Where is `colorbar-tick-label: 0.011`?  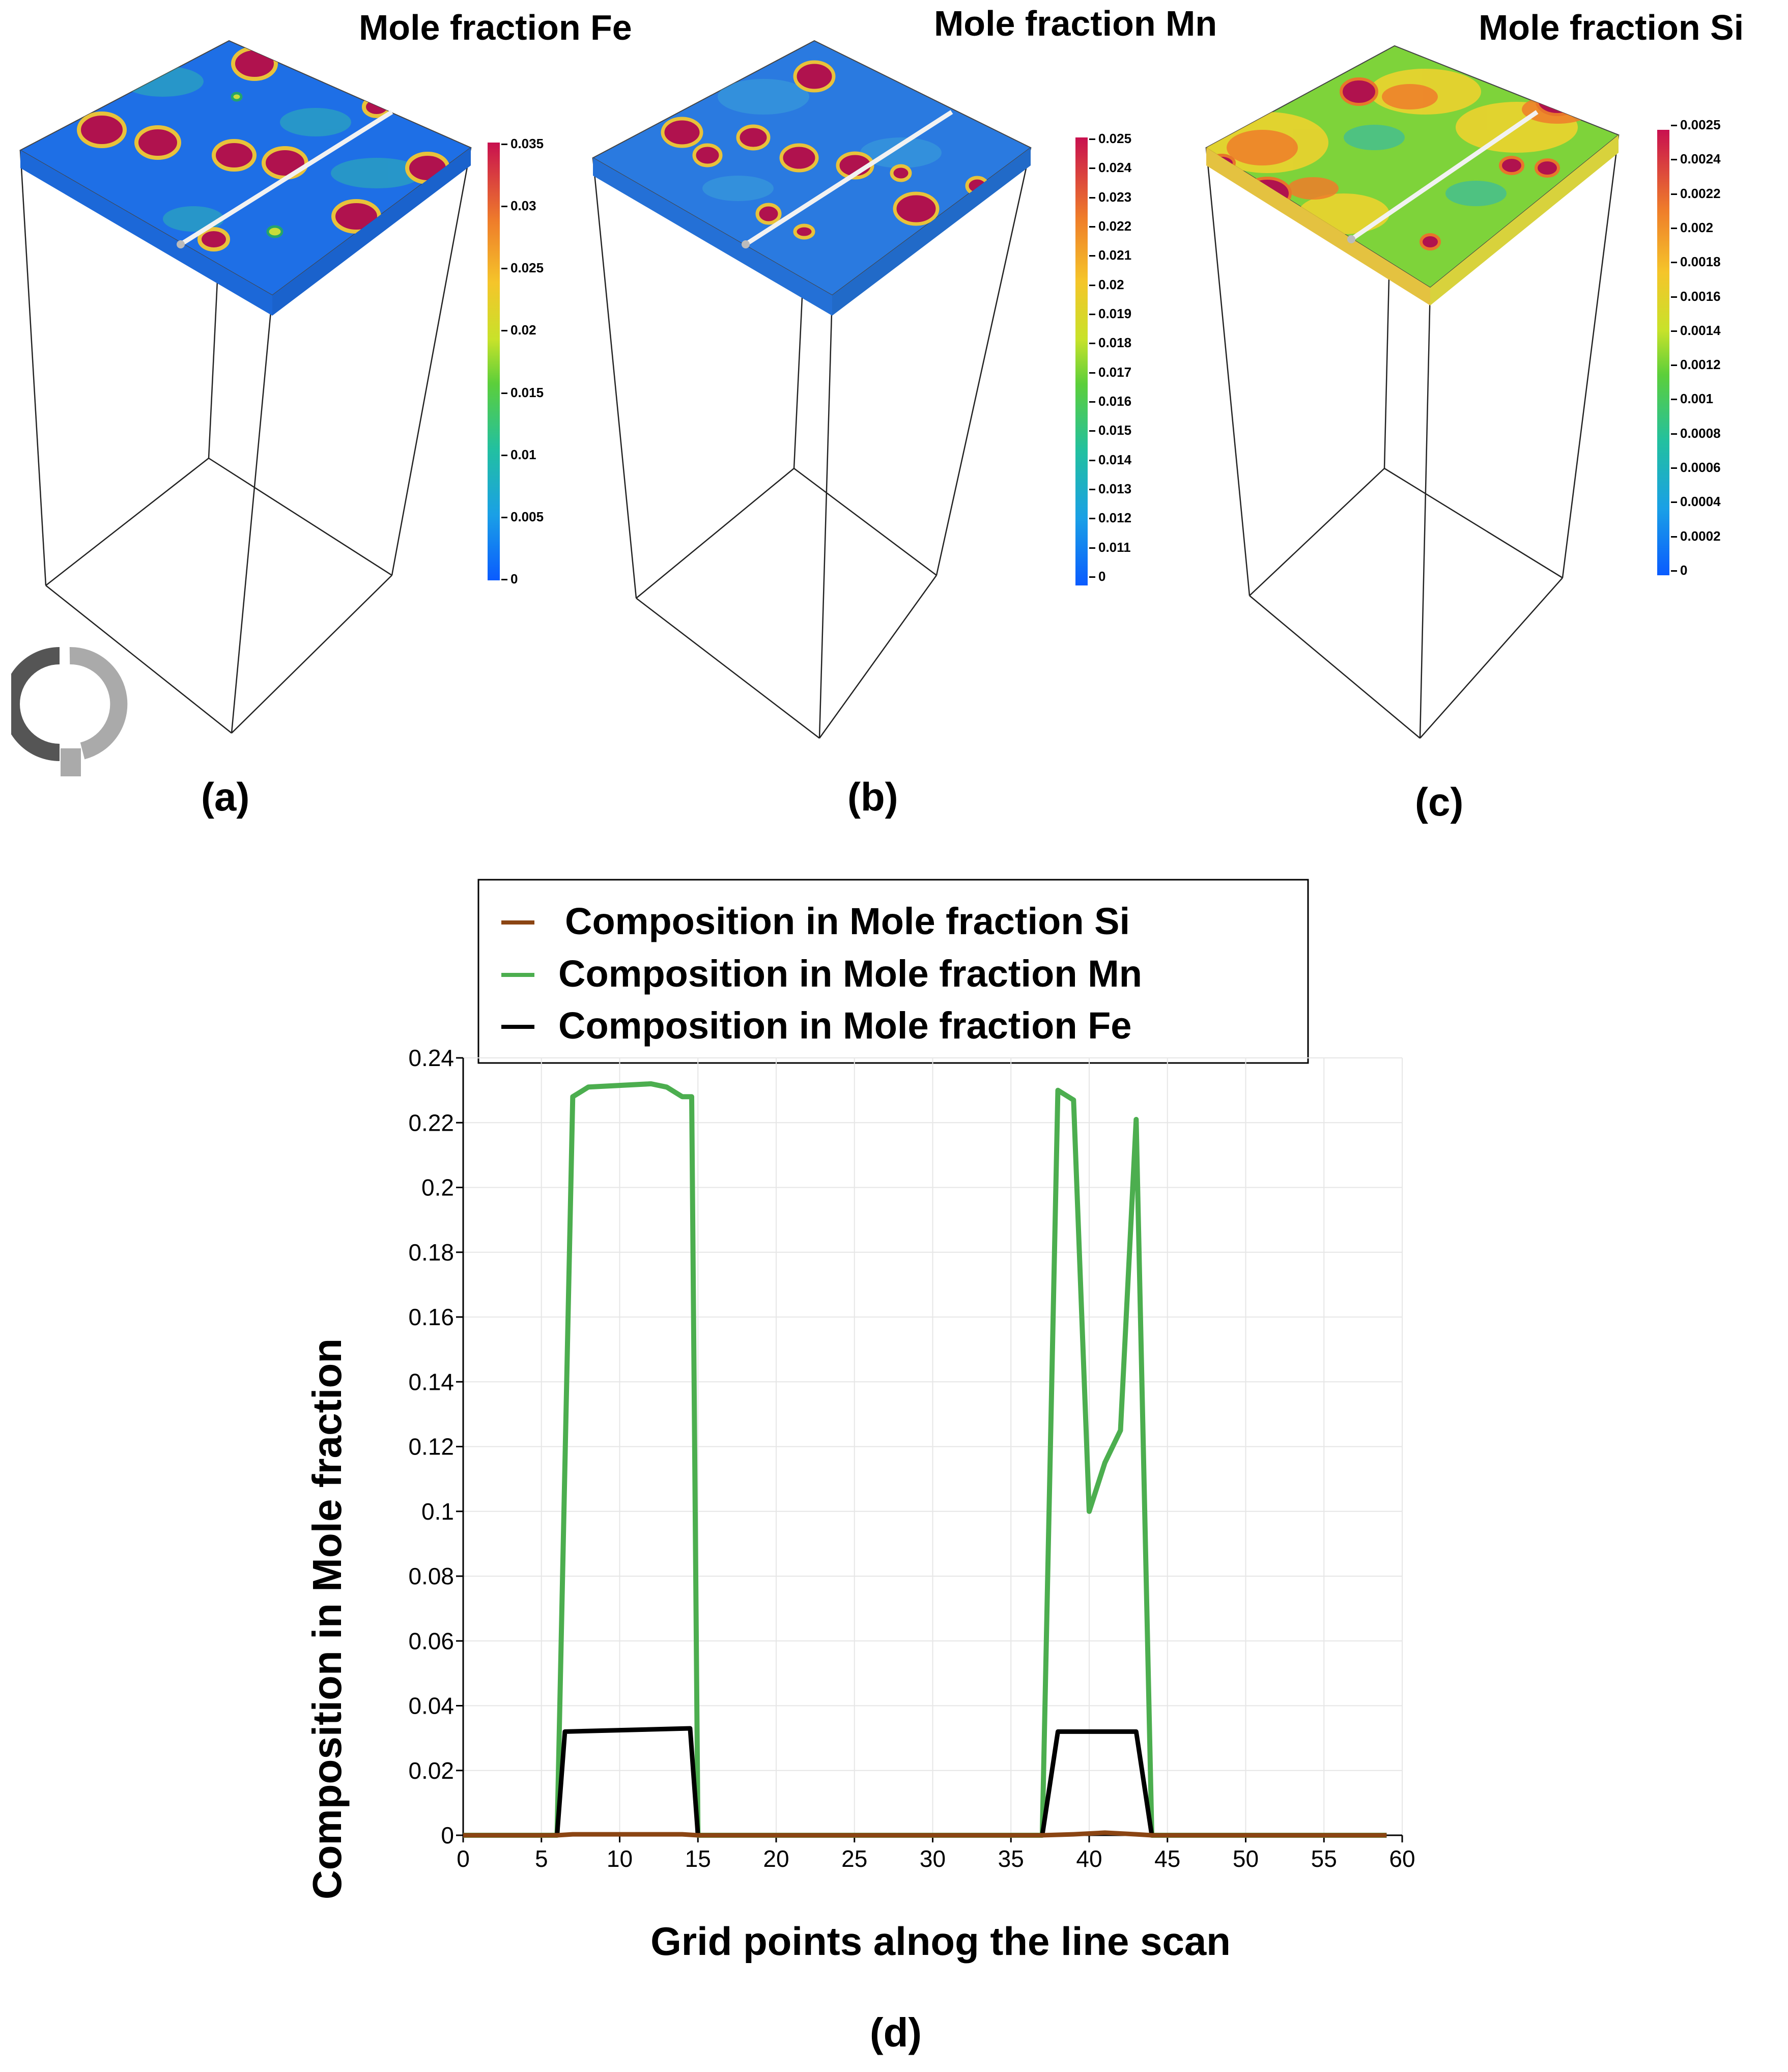 colorbar-tick-label: 0.011 is located at coordinates (1114, 547).